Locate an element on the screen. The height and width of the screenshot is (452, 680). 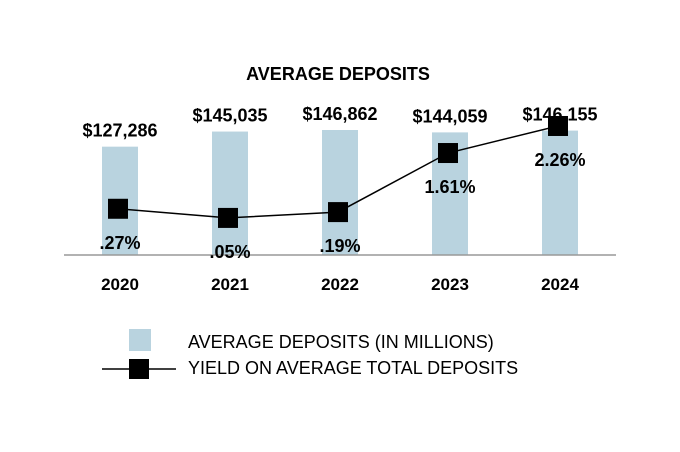
bar-2022 is located at coordinates (340, 192).